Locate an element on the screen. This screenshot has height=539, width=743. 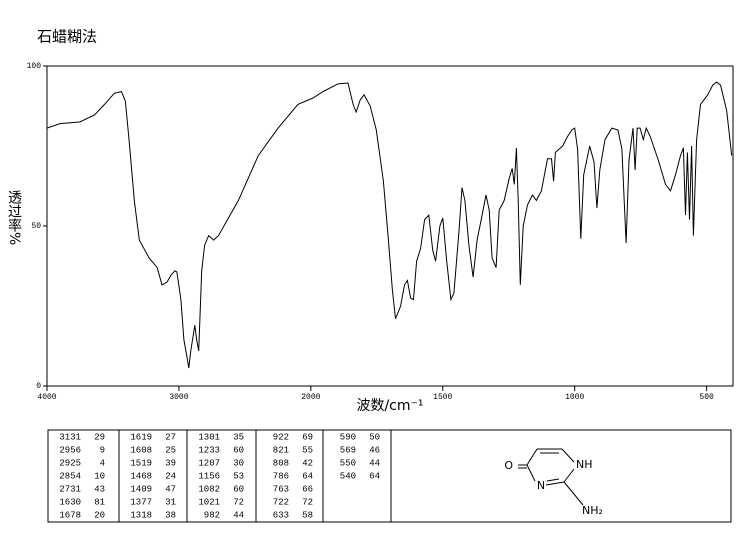
wavenumber: 922 is located at coordinates (281, 437).